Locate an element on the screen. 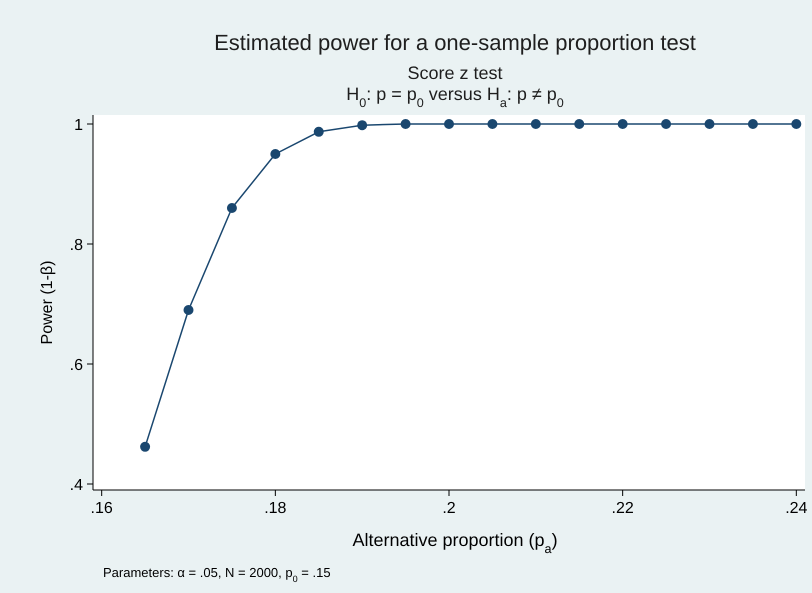 The width and height of the screenshot is (812, 593). y-axis-title: Power (1-β) is located at coordinates (47, 302).